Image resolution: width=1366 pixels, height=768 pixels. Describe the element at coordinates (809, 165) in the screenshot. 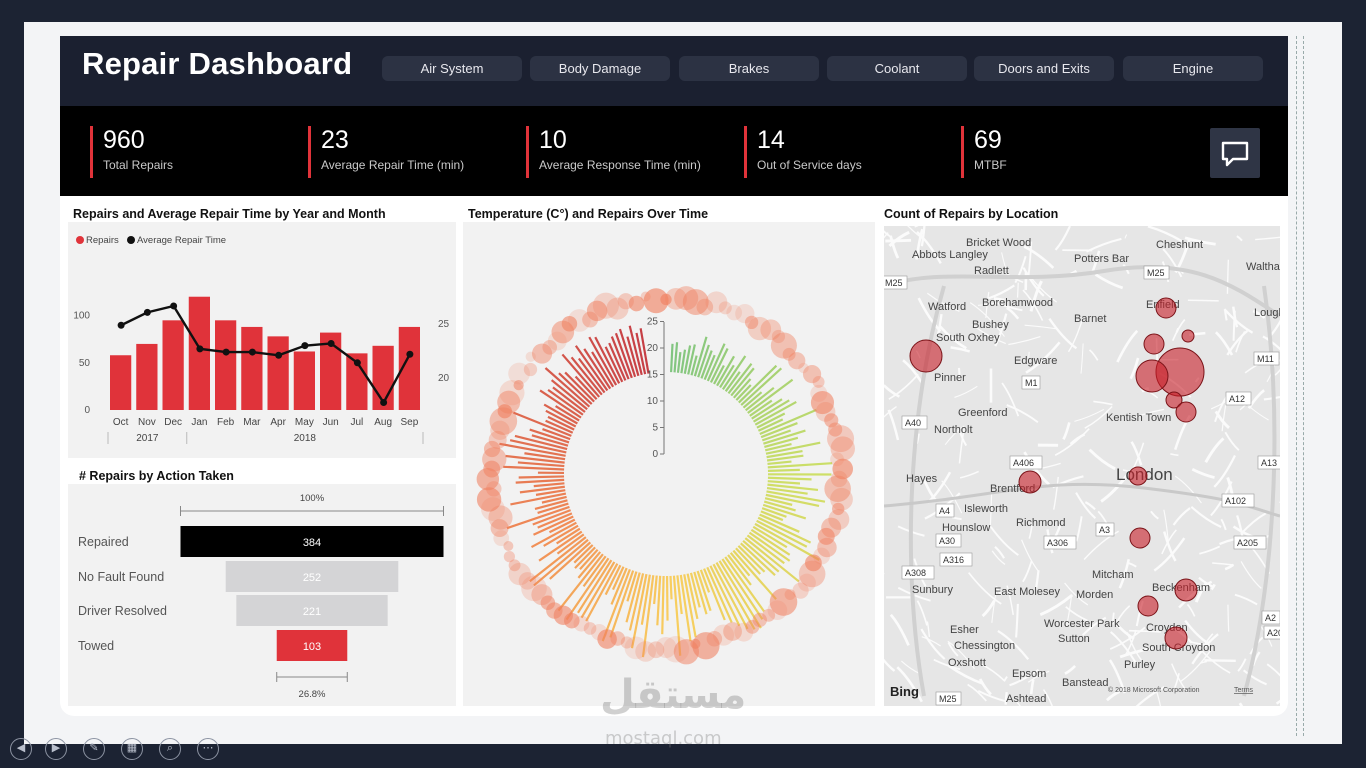

I see `kpi-label: Out of Service days` at that location.